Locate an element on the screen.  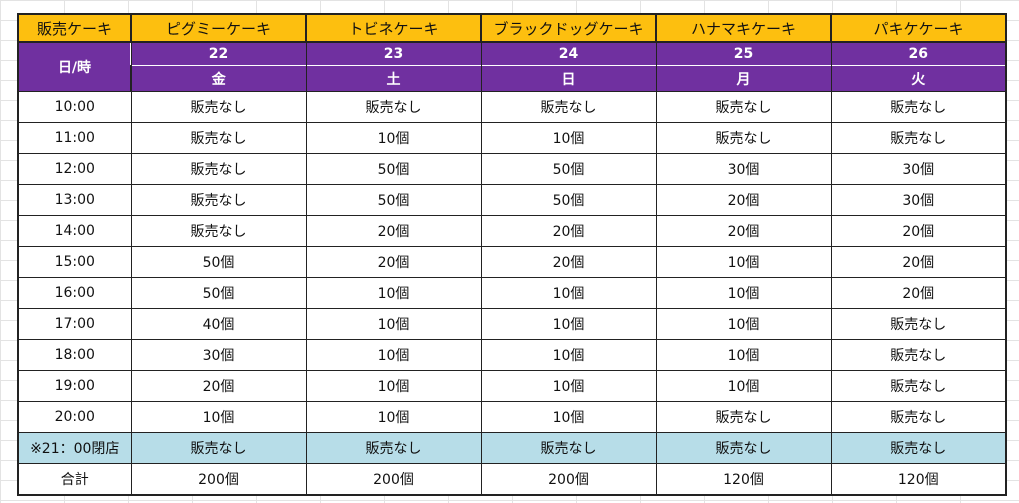
time-slot-row: 12:00 販売なし 50個 50個 30個 30個 is located at coordinates (512, 169).